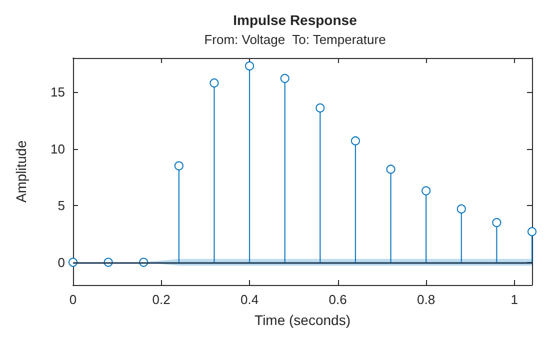 The image size is (560, 337). What do you see at coordinates (514, 299) in the screenshot?
I see `x-tick-label: 1` at bounding box center [514, 299].